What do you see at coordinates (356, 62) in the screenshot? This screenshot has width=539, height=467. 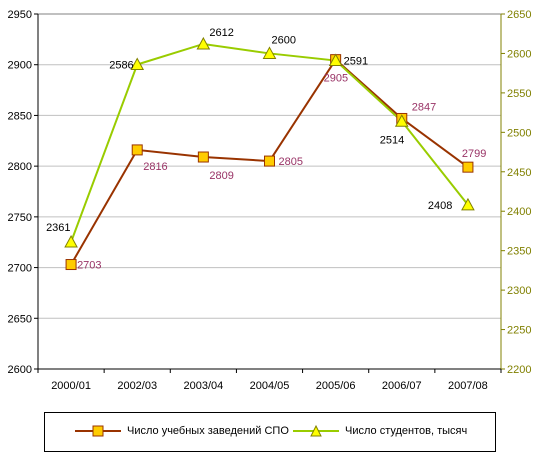 I see `data-label-students: 2591` at bounding box center [356, 62].